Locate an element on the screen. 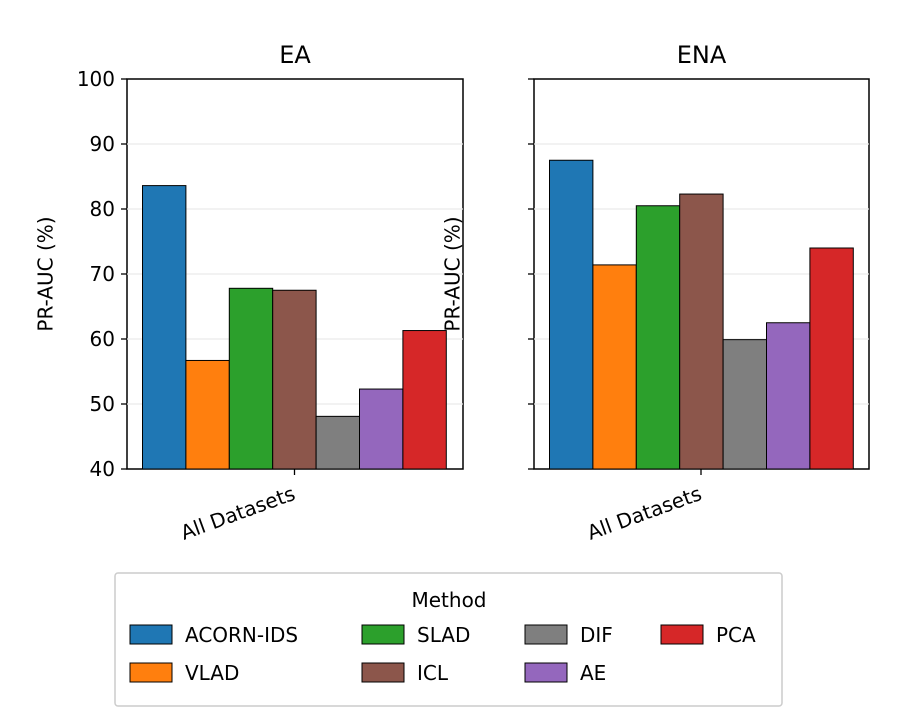 This screenshot has width=897, height=718. ea-ytick-label-90: 90 is located at coordinates (102, 144).